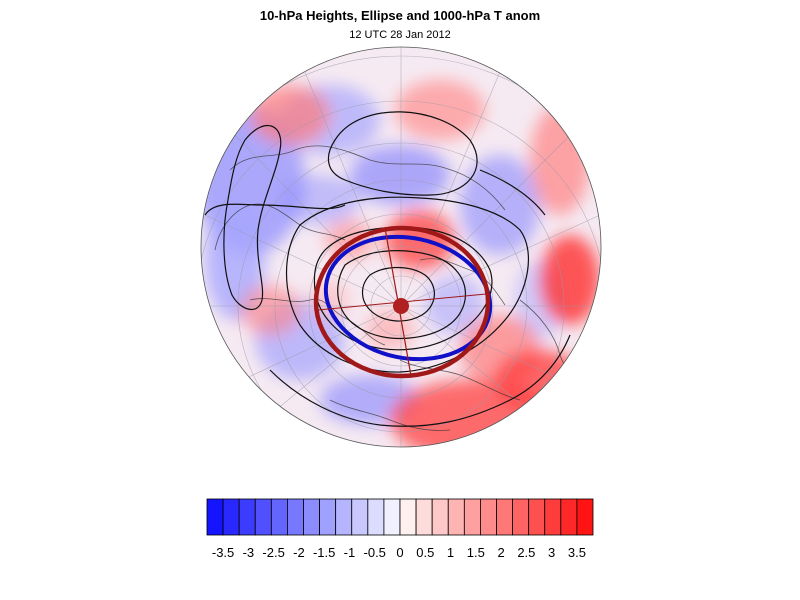 The image size is (800, 600). I want to click on colorbar-tick-label: -0.5, so click(375, 552).